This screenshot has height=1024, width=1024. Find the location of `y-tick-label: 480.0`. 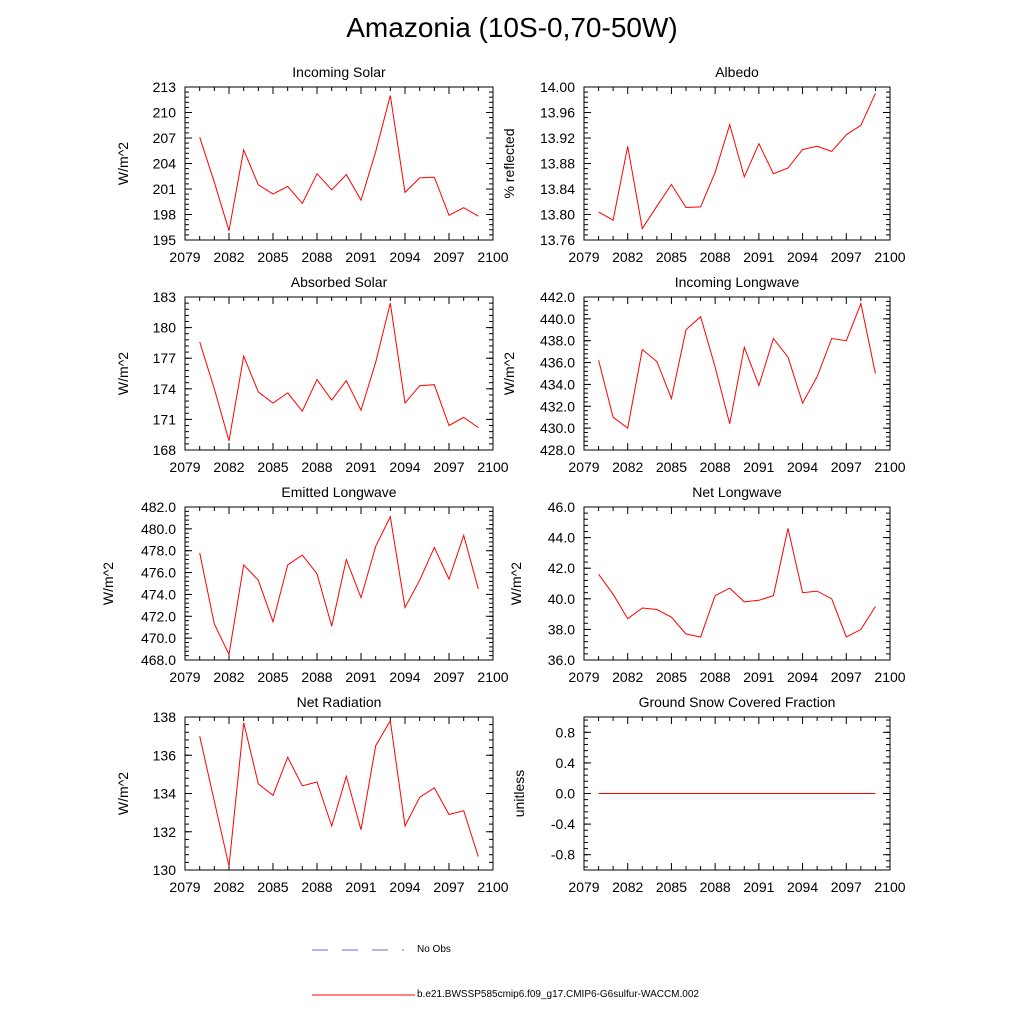

y-tick-label: 480.0 is located at coordinates (158, 529).